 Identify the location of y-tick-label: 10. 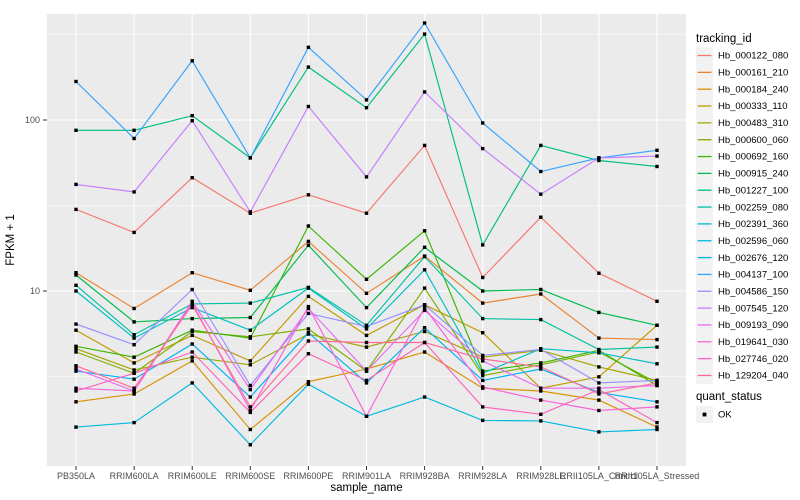
(35, 291).